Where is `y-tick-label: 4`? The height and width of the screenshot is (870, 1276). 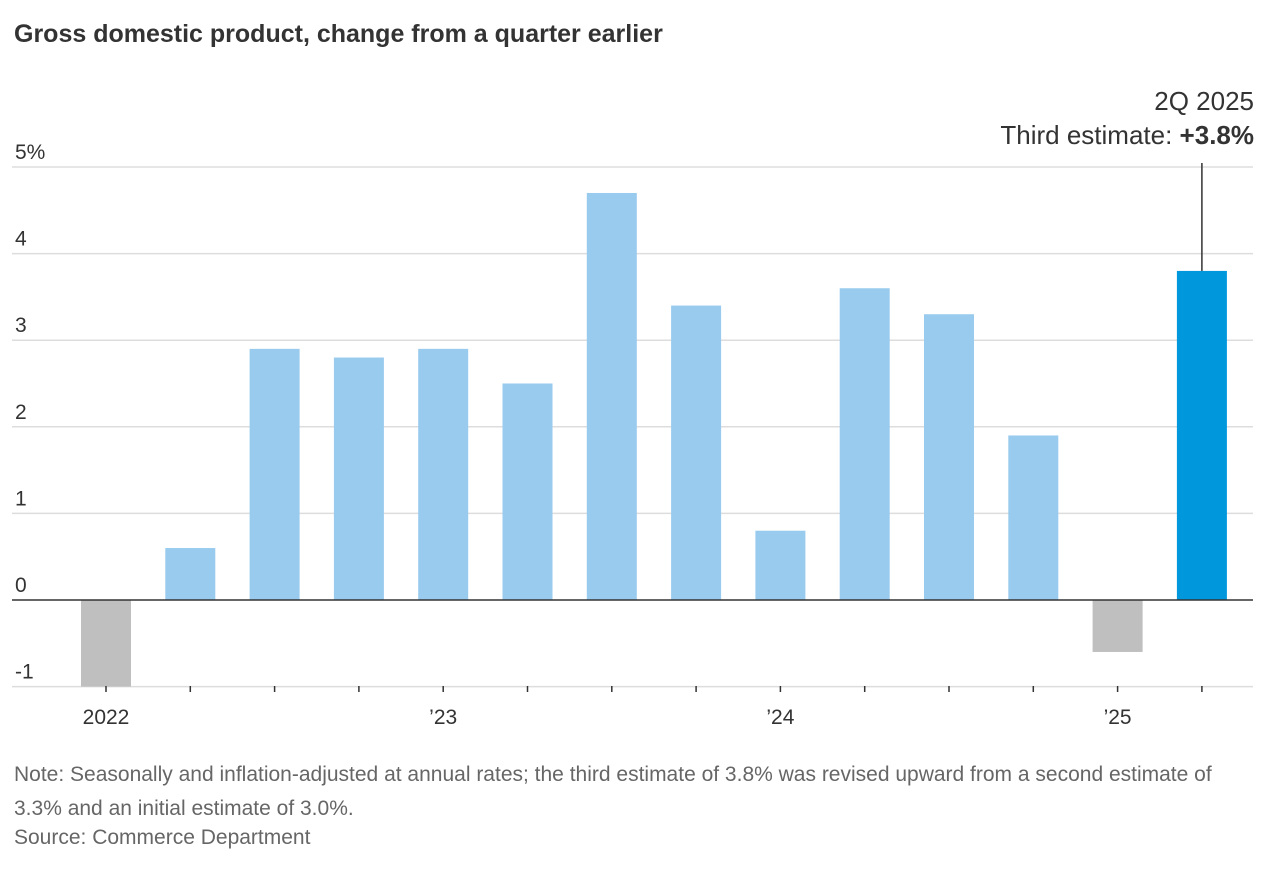 y-tick-label: 4 is located at coordinates (21, 239).